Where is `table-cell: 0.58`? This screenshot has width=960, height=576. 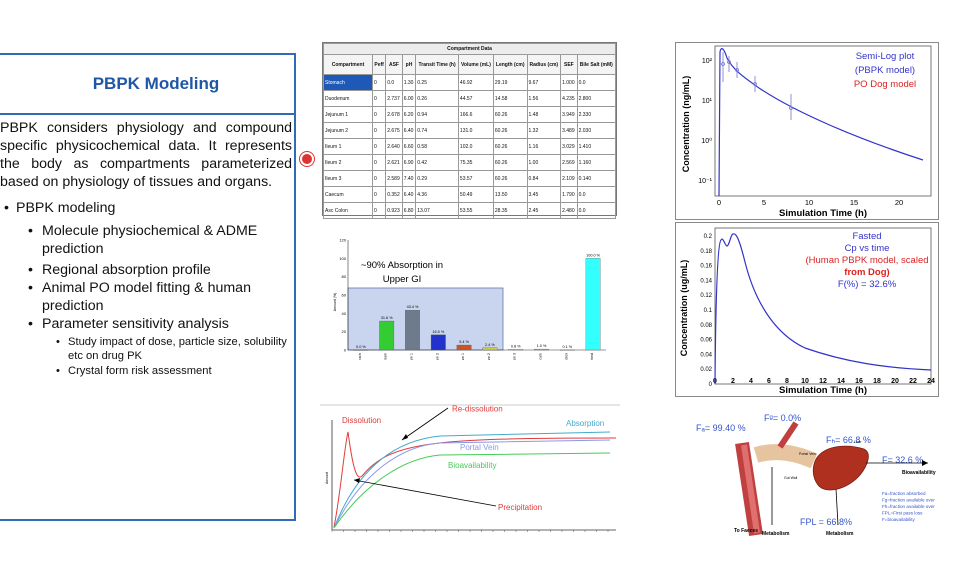 table-cell: 0.58 is located at coordinates (437, 146).